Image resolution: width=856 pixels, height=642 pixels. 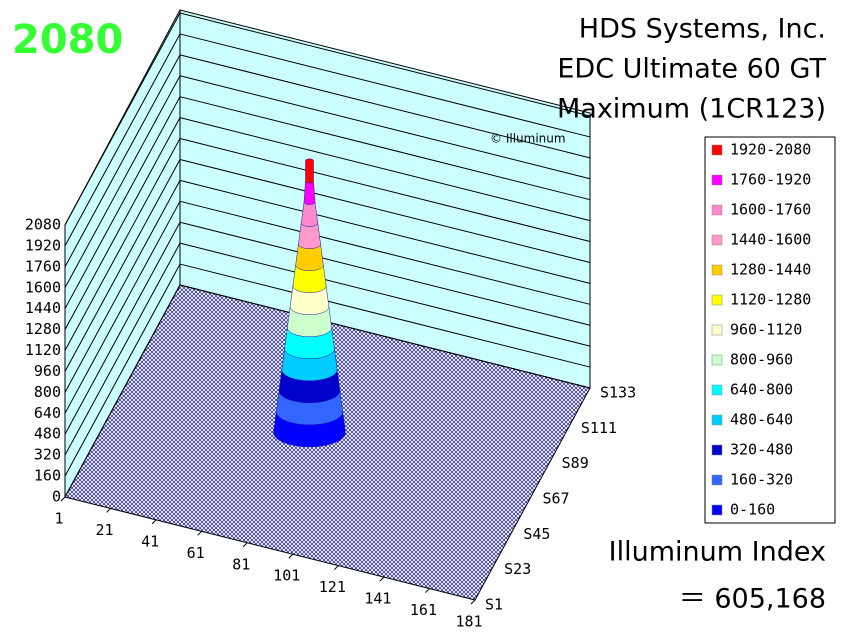 I want to click on z-tick-label: 1120, so click(x=43, y=350).